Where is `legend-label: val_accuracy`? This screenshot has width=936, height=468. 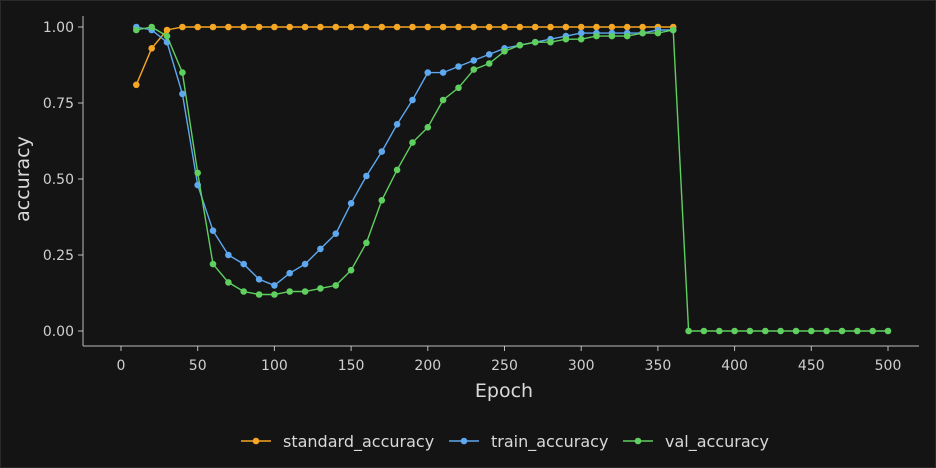 legend-label: val_accuracy is located at coordinates (717, 442).